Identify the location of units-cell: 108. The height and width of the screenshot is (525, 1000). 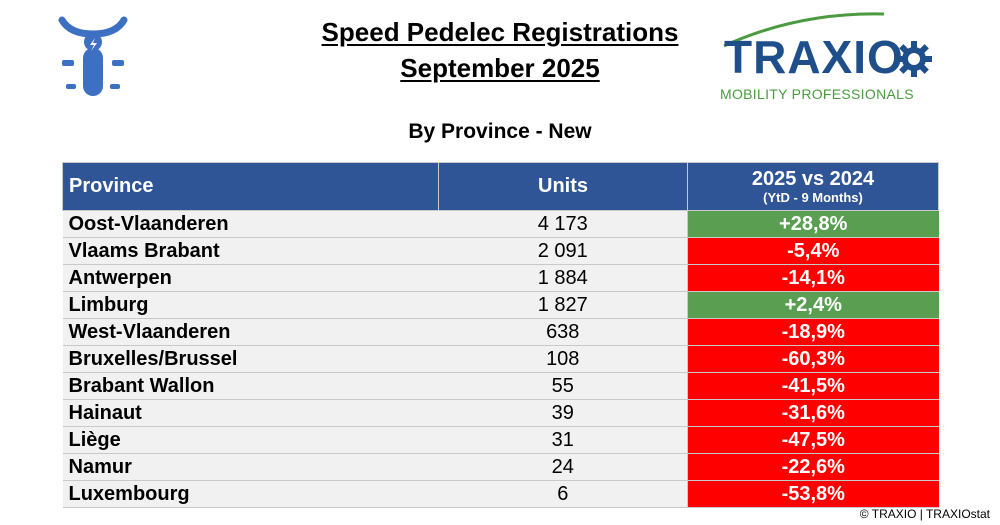
(563, 359).